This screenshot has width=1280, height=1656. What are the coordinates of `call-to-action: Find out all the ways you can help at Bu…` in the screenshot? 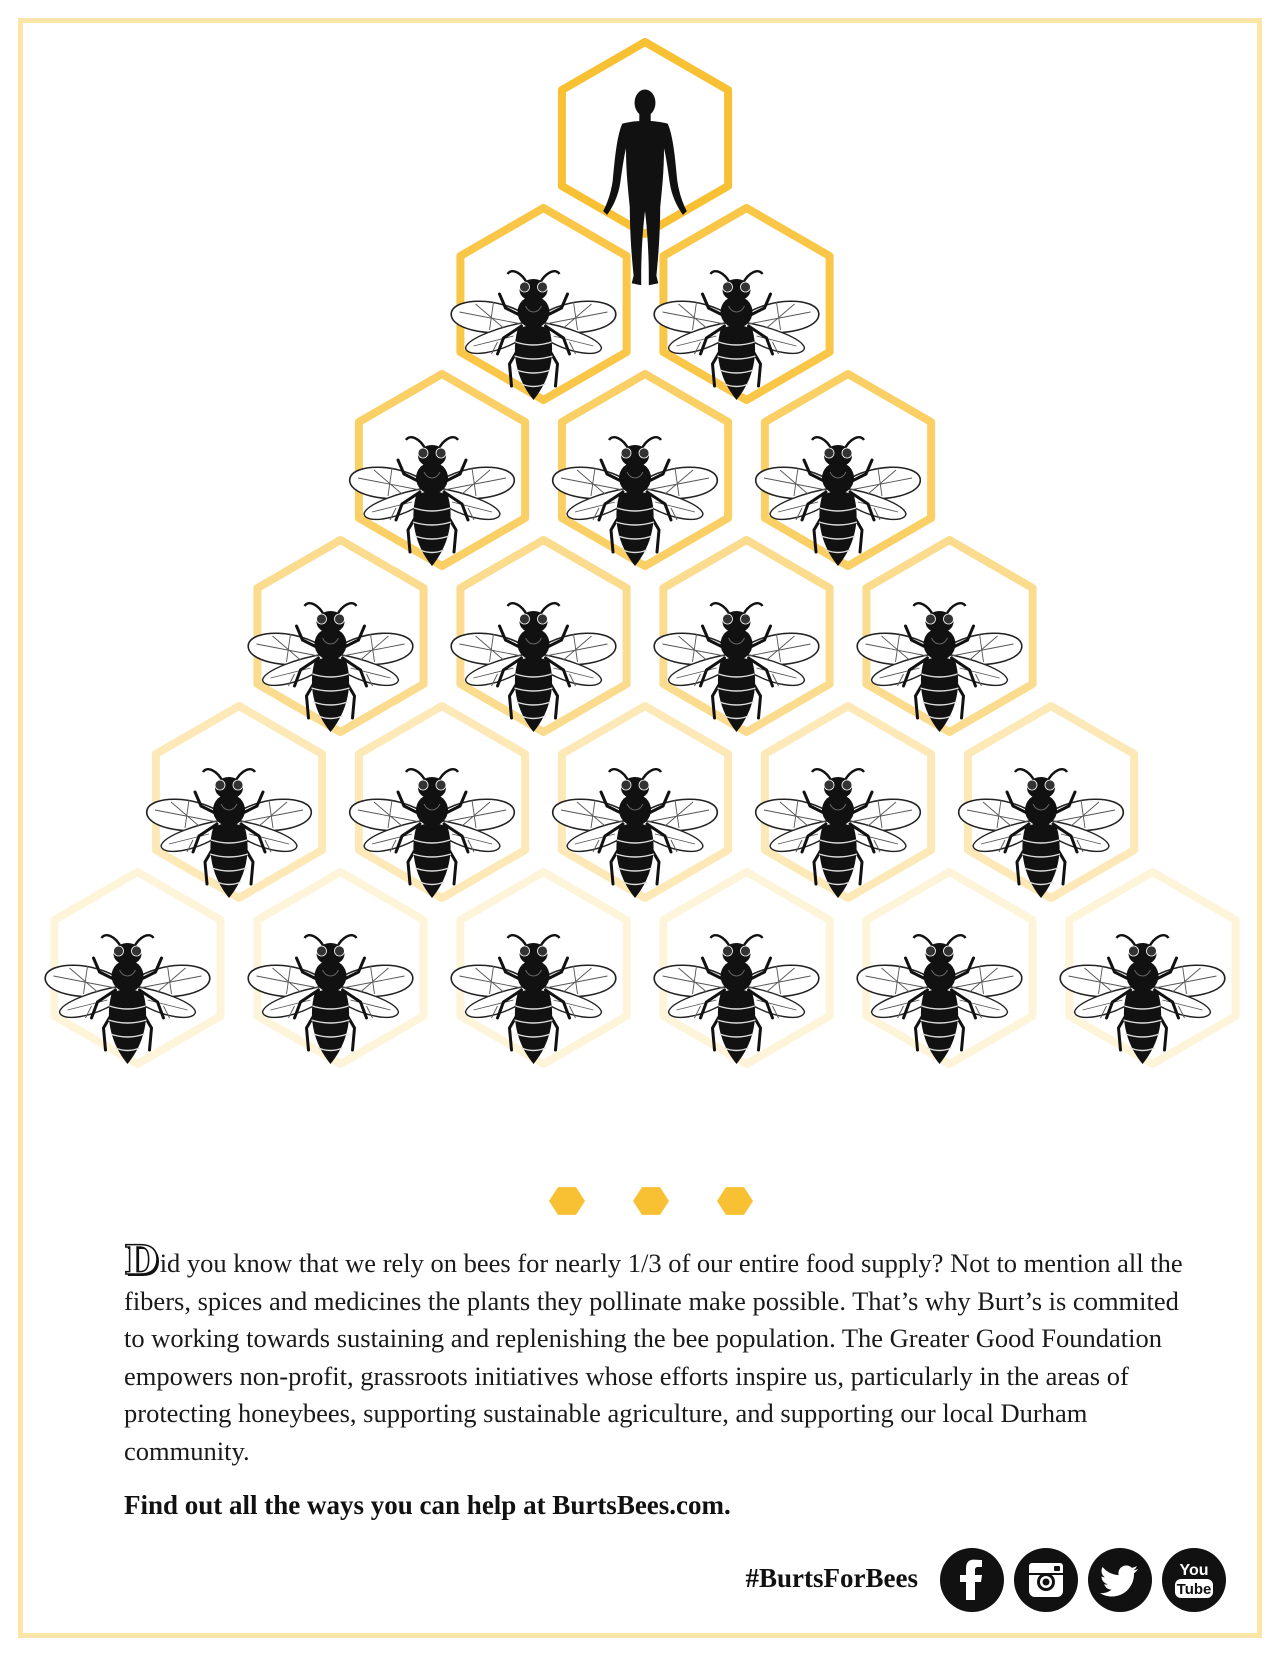 It's located at (427, 1505).